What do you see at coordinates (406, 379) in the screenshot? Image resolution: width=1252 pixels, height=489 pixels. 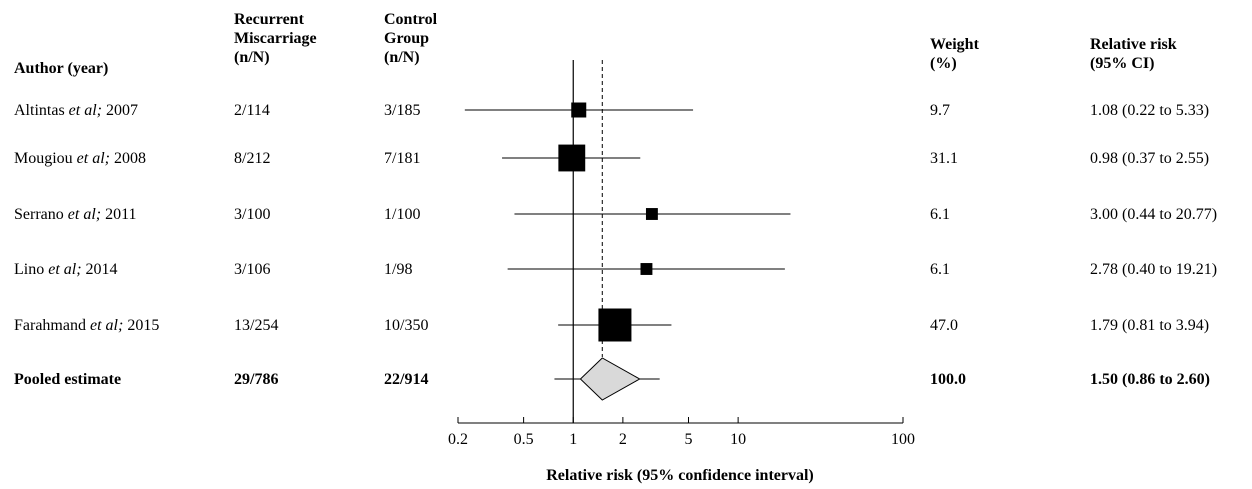 I see `pooled-ctrl: 22/914` at bounding box center [406, 379].